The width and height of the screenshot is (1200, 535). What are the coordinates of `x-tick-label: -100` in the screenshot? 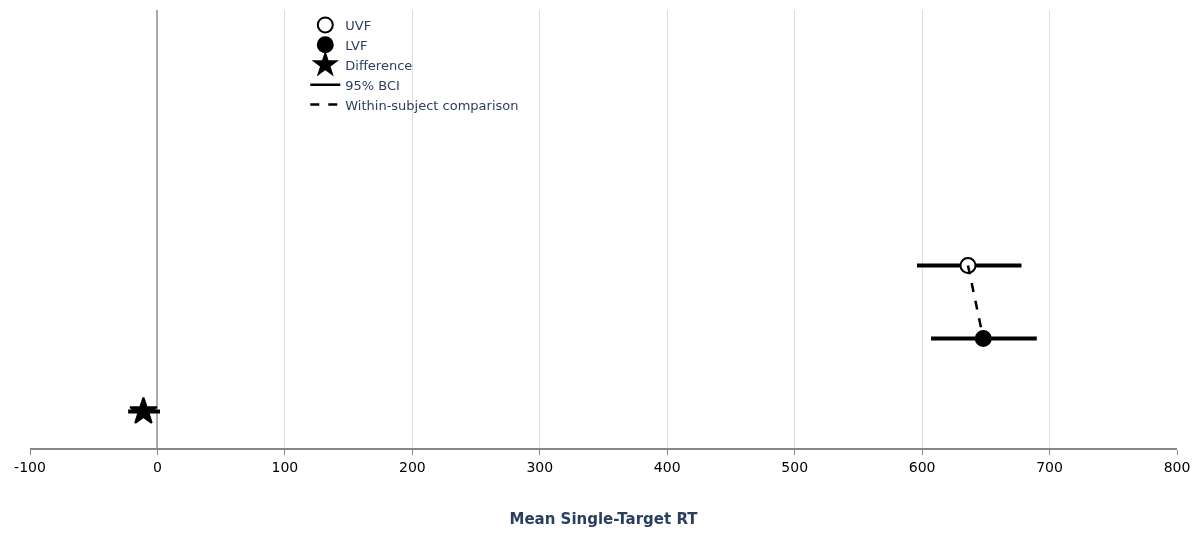 It's located at (30, 466).